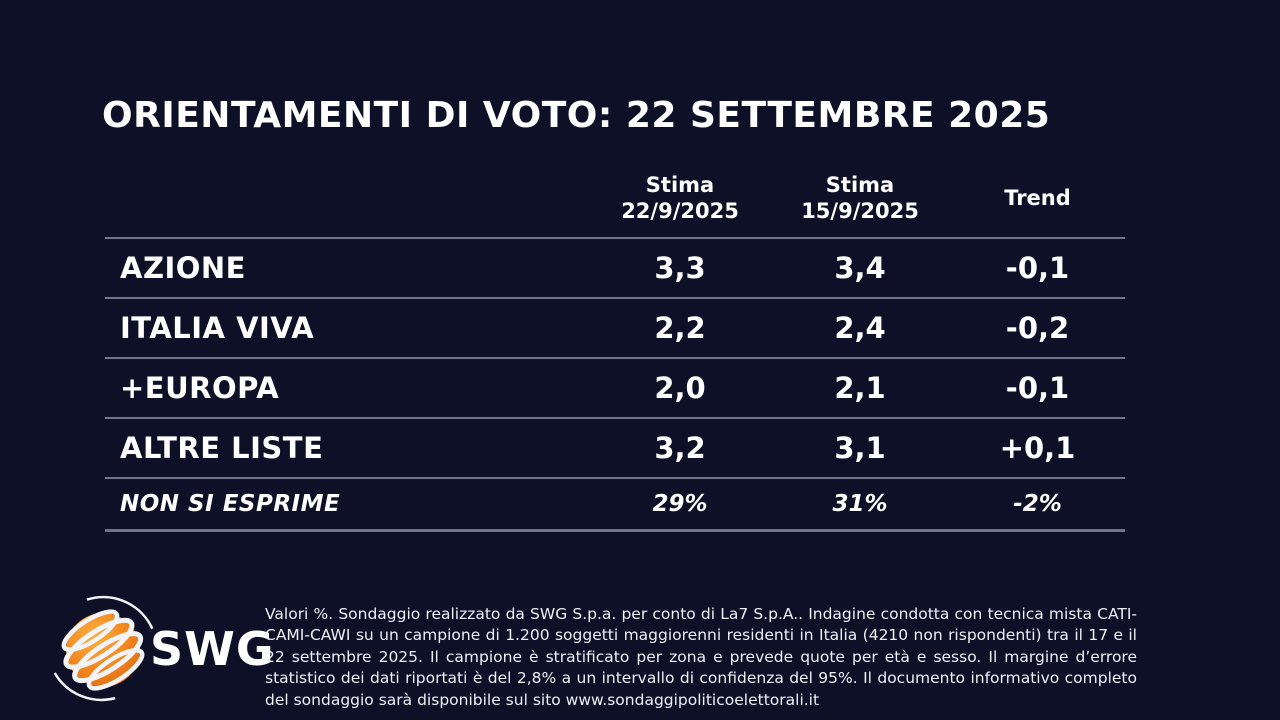 This screenshot has width=1280, height=720. I want to click on stima-previous-value: 2,4, so click(860, 328).